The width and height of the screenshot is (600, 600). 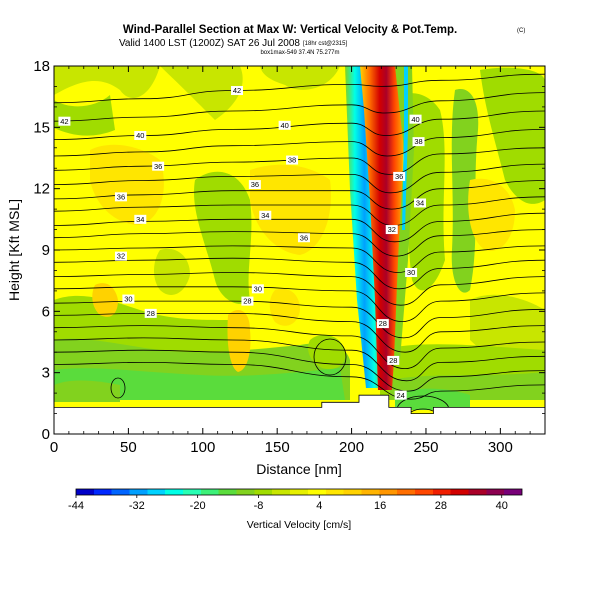 What do you see at coordinates (259, 506) in the screenshot?
I see `colorbar-tick-label: -8` at bounding box center [259, 506].